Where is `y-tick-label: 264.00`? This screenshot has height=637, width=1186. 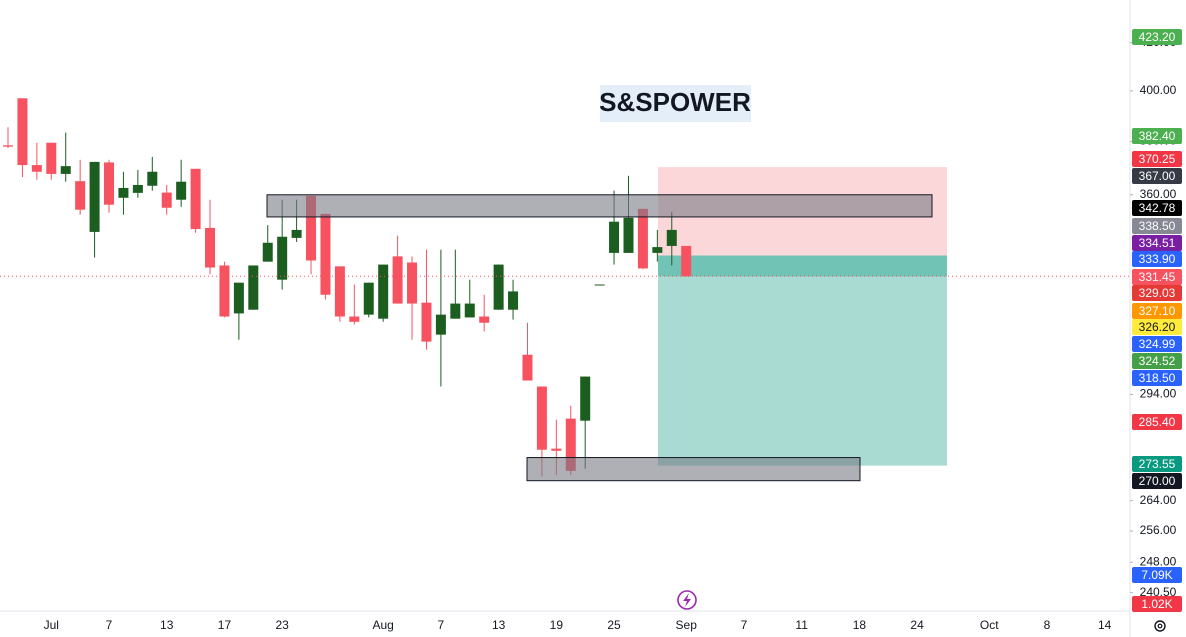
y-tick-label: 264.00 is located at coordinates (1158, 500).